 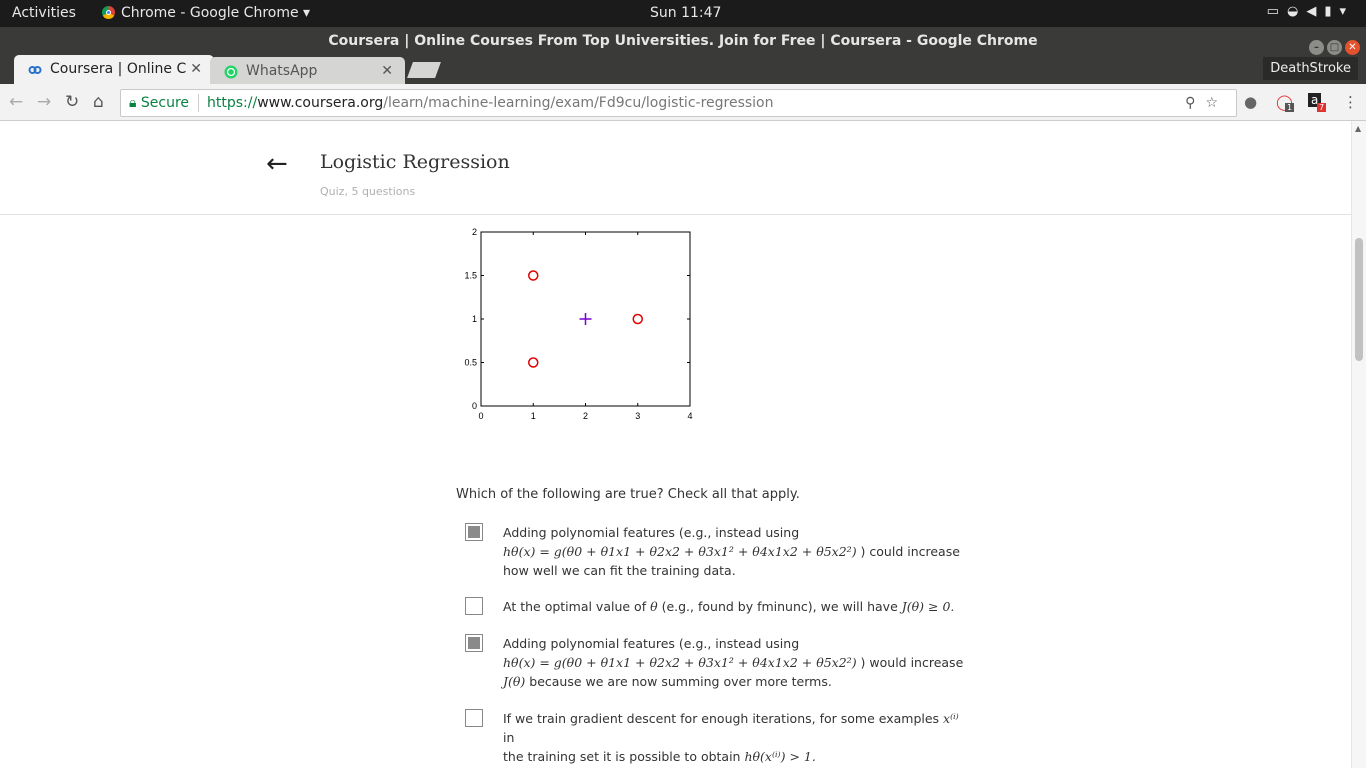 I want to click on y-tick-label: 0, so click(x=474, y=406).